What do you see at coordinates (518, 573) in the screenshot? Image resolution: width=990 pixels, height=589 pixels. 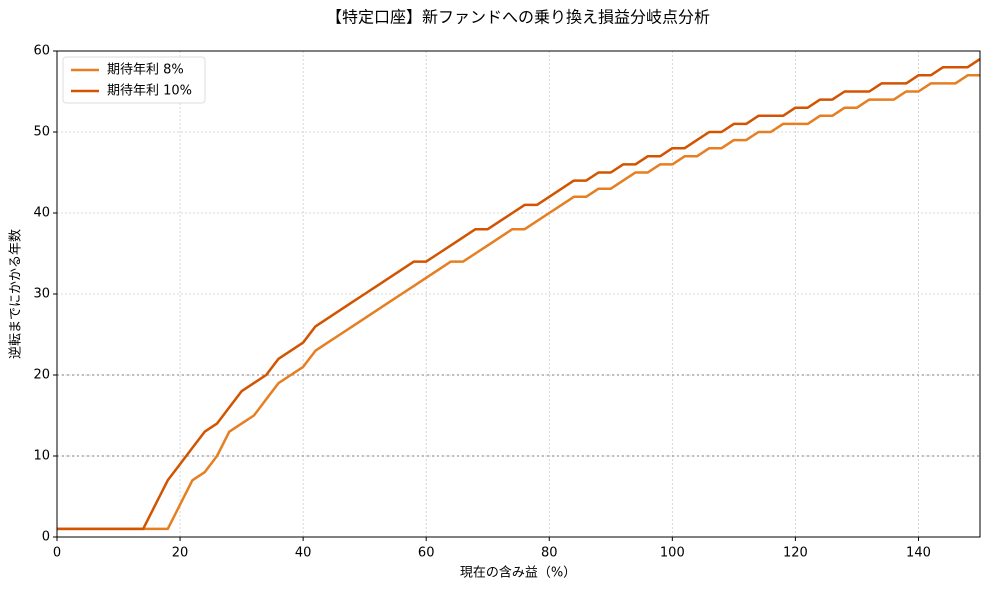 I see `x-axis-label: 現在の含み益（%）` at bounding box center [518, 573].